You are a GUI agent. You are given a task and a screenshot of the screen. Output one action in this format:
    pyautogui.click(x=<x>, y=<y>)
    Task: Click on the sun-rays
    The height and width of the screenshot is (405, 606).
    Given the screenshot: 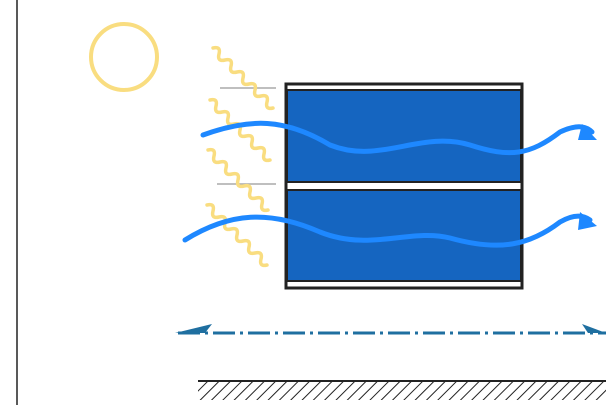 What is the action you would take?
    pyautogui.click(x=240, y=156)
    